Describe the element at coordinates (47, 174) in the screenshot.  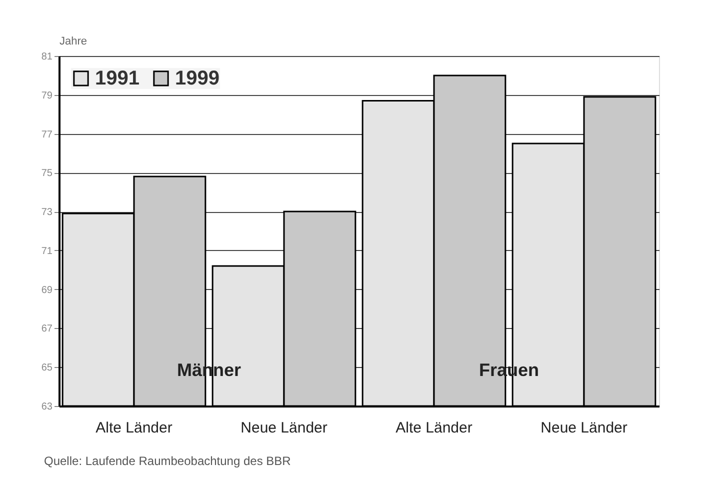
I see `y-tick-label: 75` at that location.